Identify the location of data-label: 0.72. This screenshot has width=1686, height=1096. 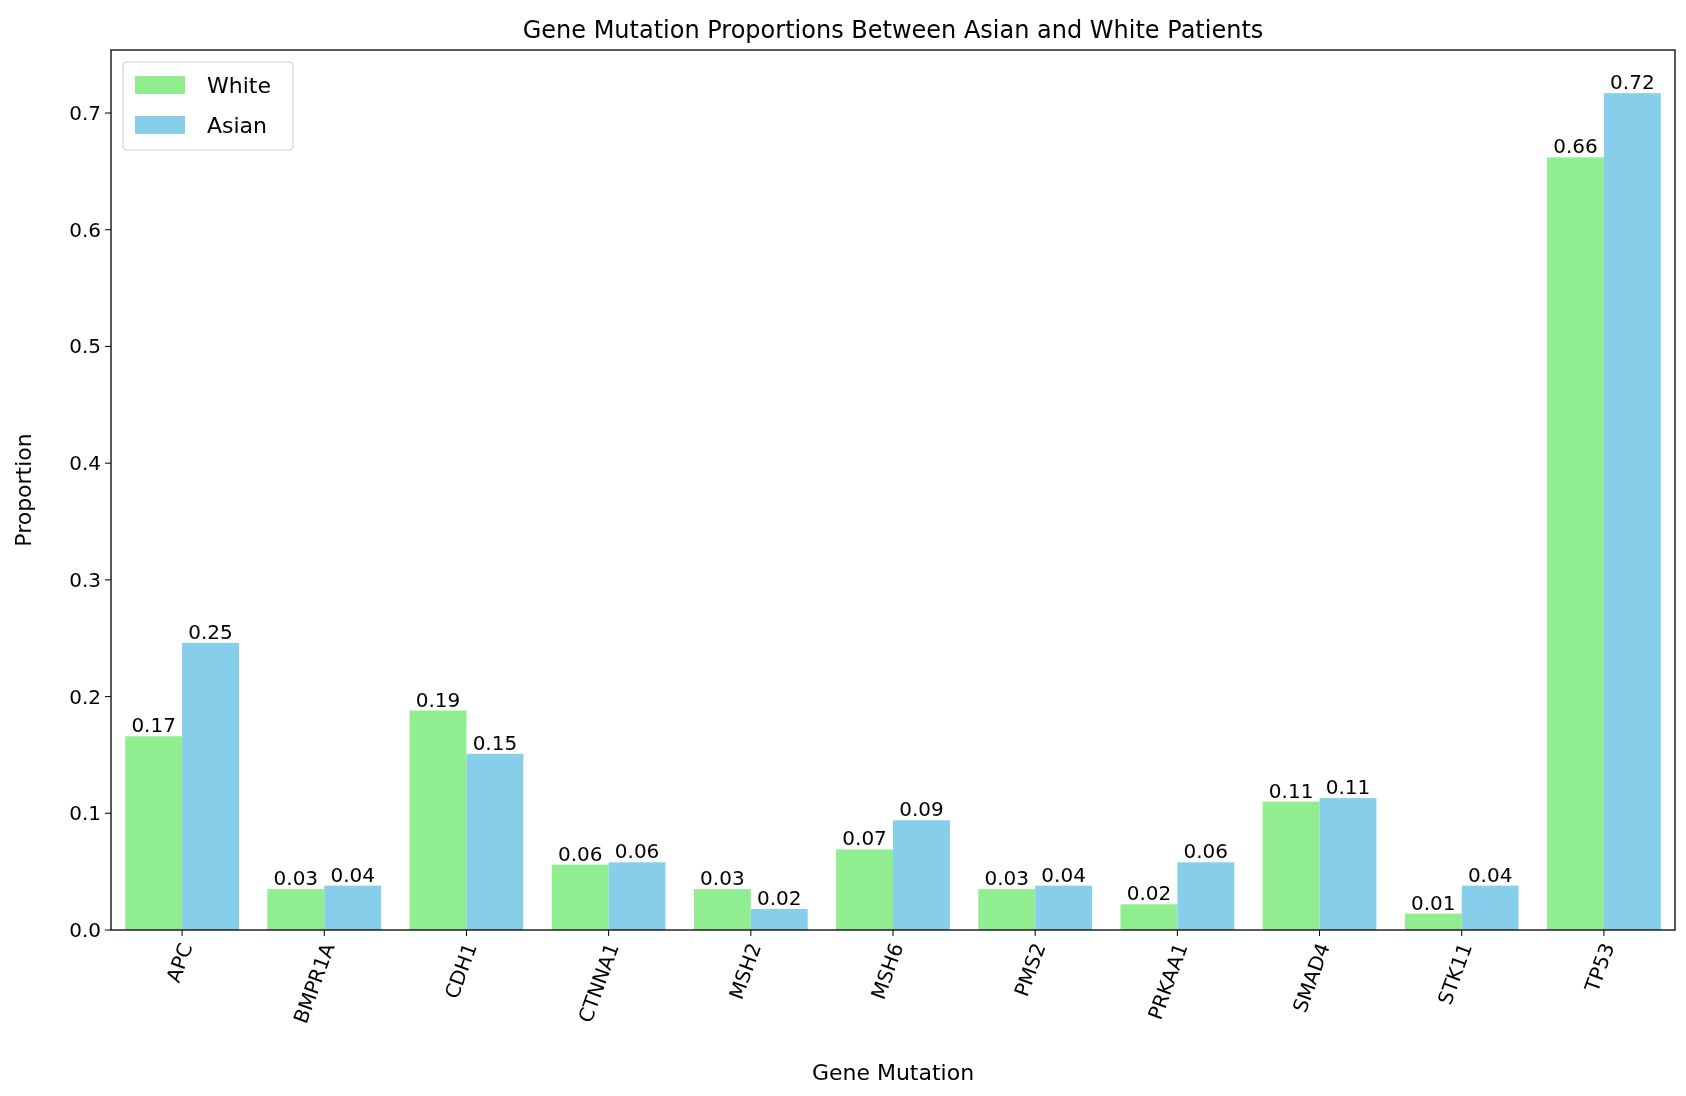
(1632, 82).